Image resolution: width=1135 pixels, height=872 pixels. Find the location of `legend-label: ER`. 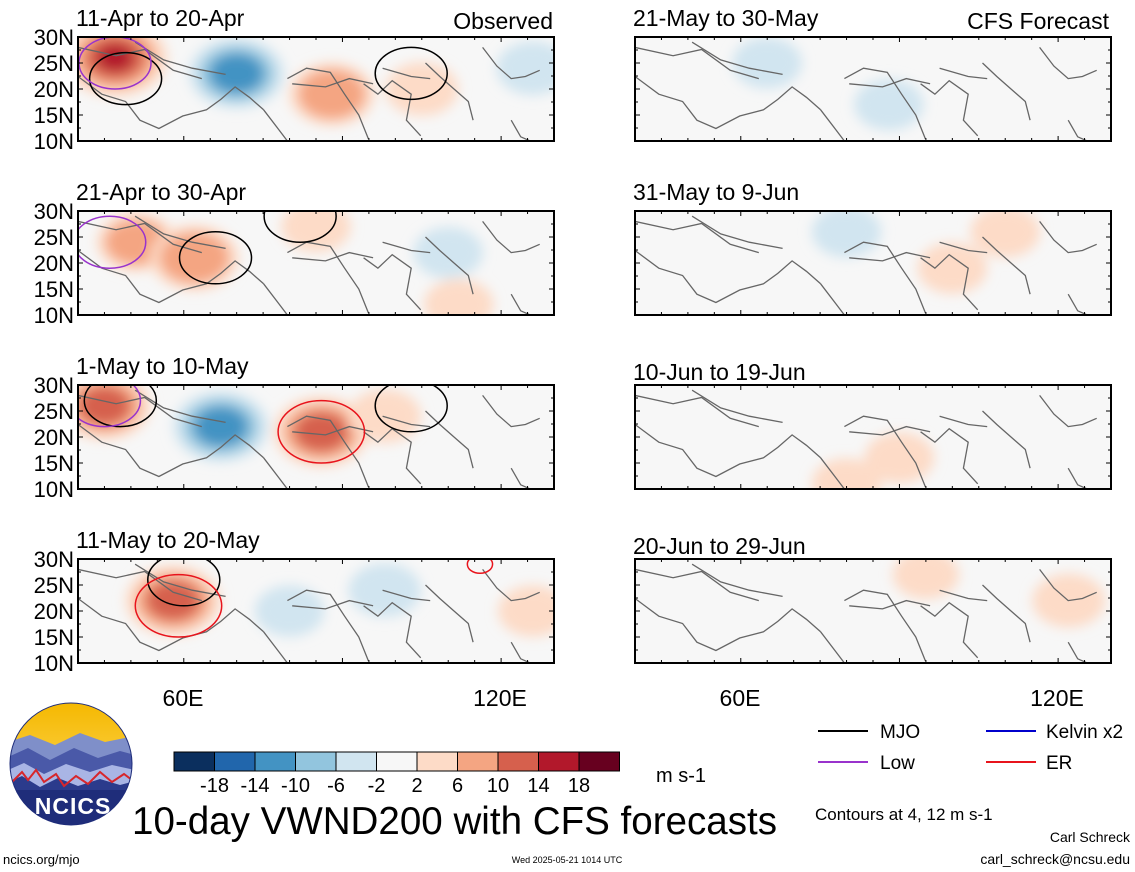

legend-label: ER is located at coordinates (1059, 763).